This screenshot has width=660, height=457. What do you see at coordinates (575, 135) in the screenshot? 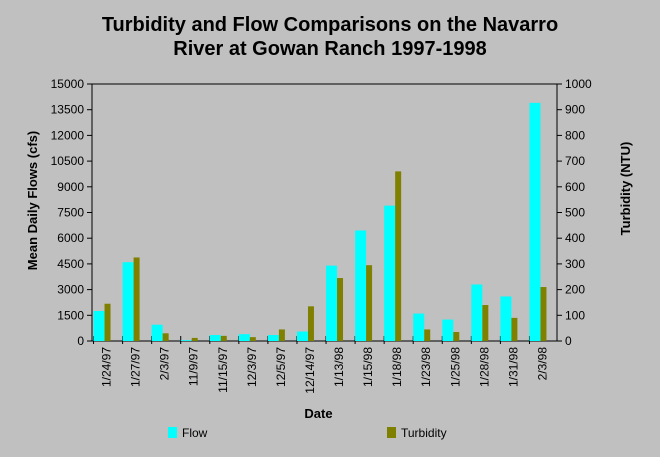
I see `right-axis-tick-label: 800` at bounding box center [575, 135].